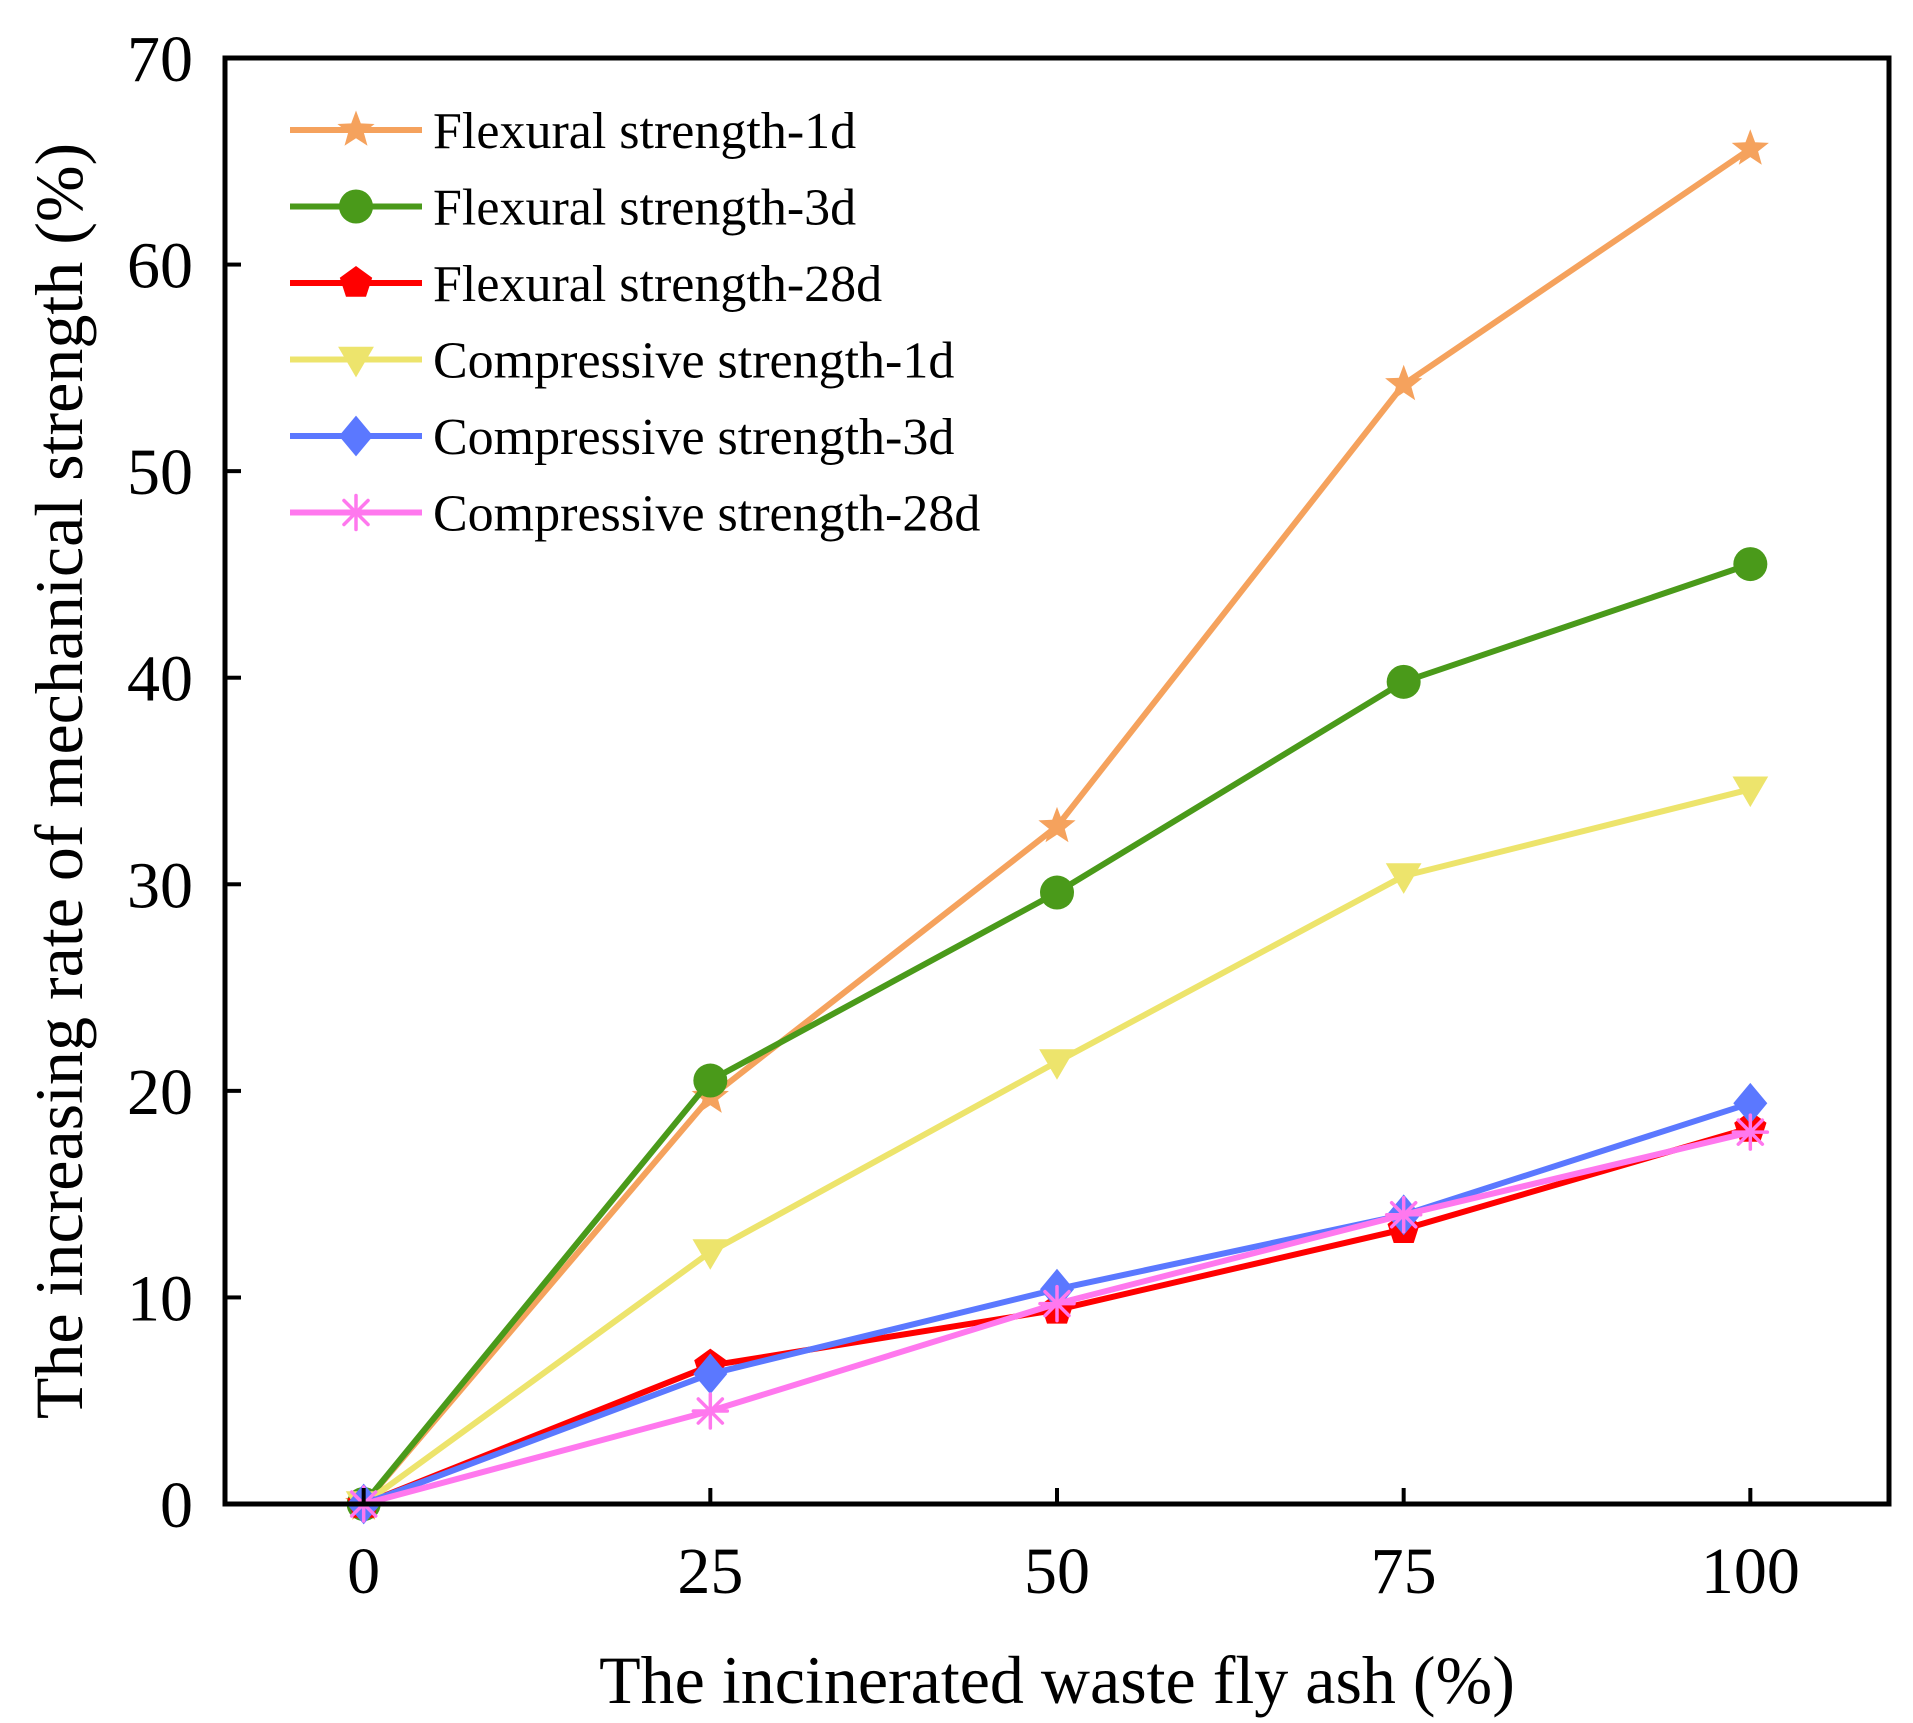  What do you see at coordinates (644, 208) in the screenshot?
I see `legend-label: Flexural strength-3d` at bounding box center [644, 208].